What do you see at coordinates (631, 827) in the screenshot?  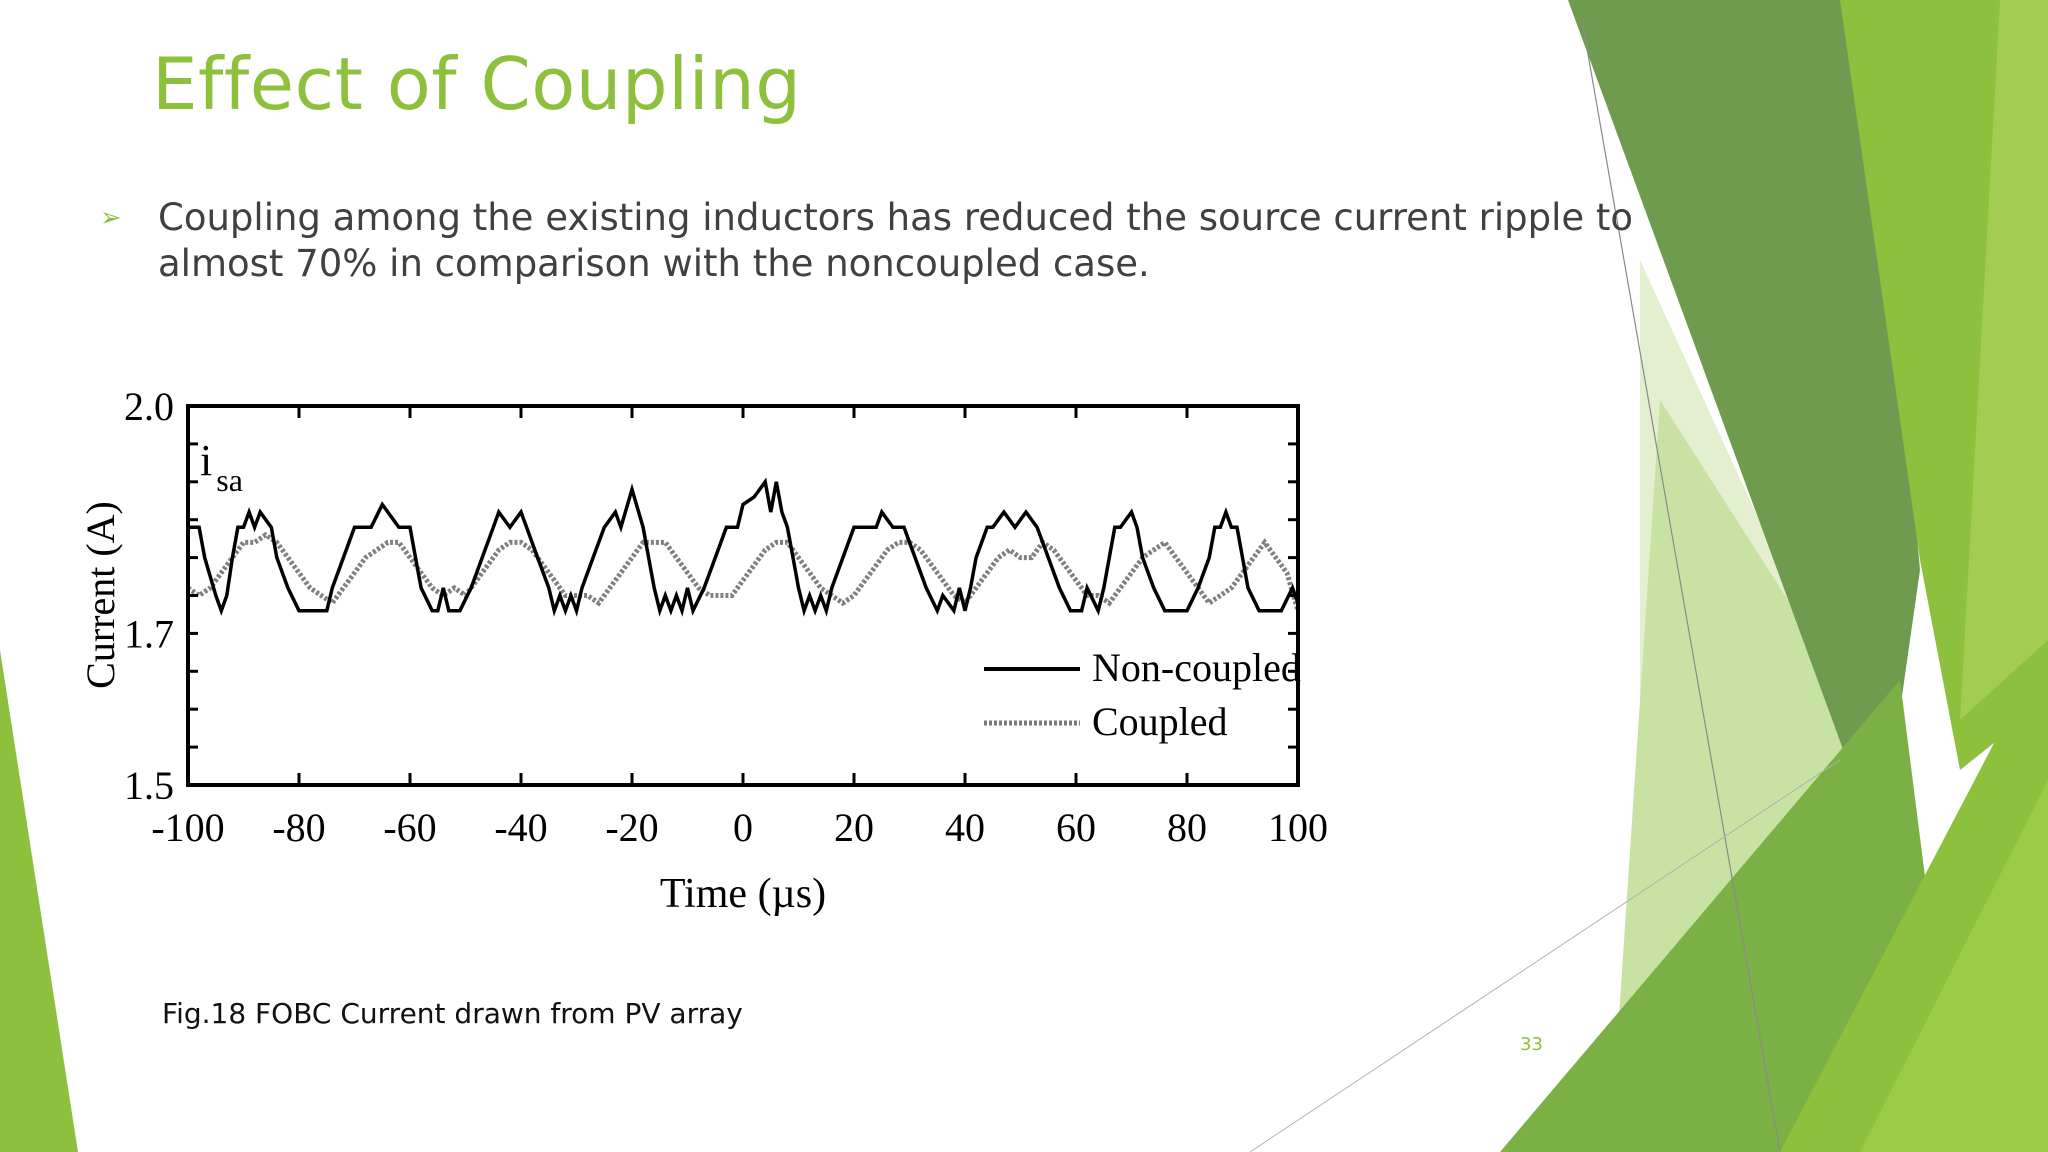 I see `x-tick-label: -20` at bounding box center [631, 827].